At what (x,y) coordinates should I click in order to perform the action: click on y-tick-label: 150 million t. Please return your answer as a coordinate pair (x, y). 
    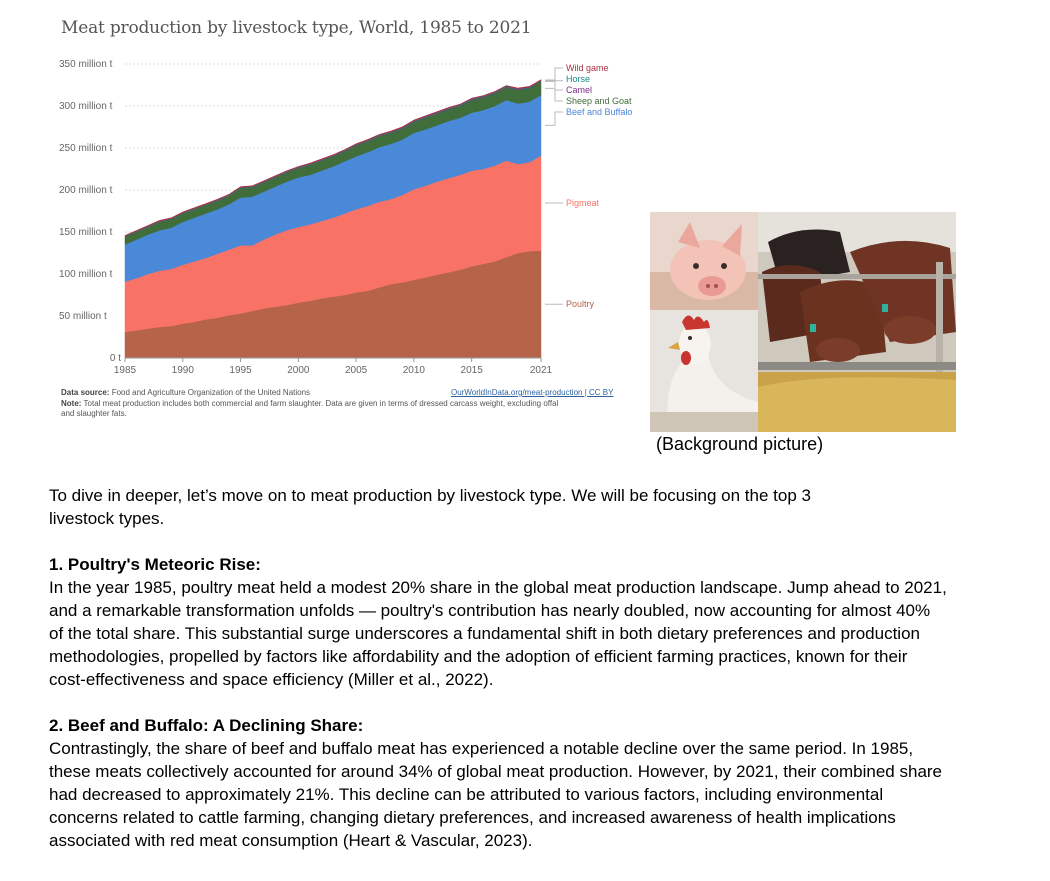
    Looking at the image, I should click on (86, 232).